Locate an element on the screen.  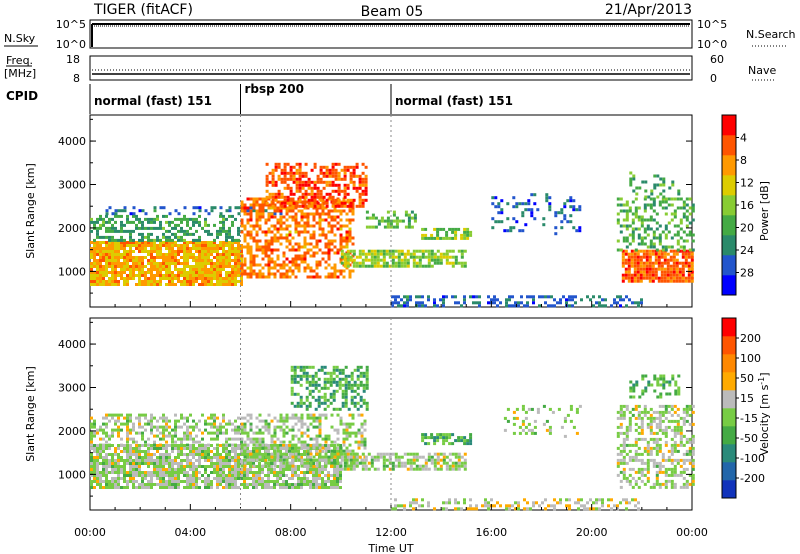
noise-right-tick-top: 10^5 is located at coordinates (712, 24).